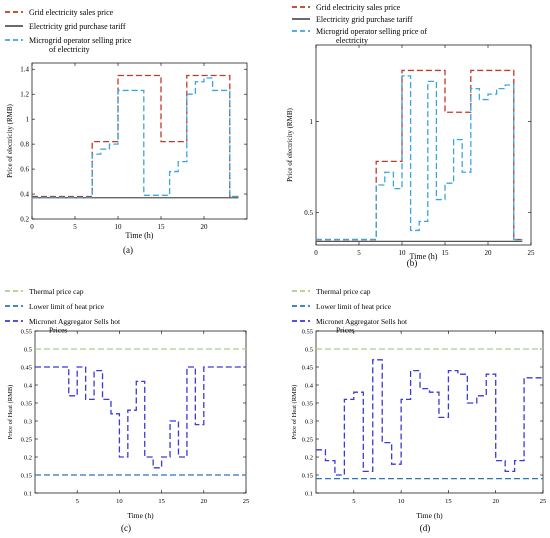  I want to click on panel-label: (c), so click(126, 528).